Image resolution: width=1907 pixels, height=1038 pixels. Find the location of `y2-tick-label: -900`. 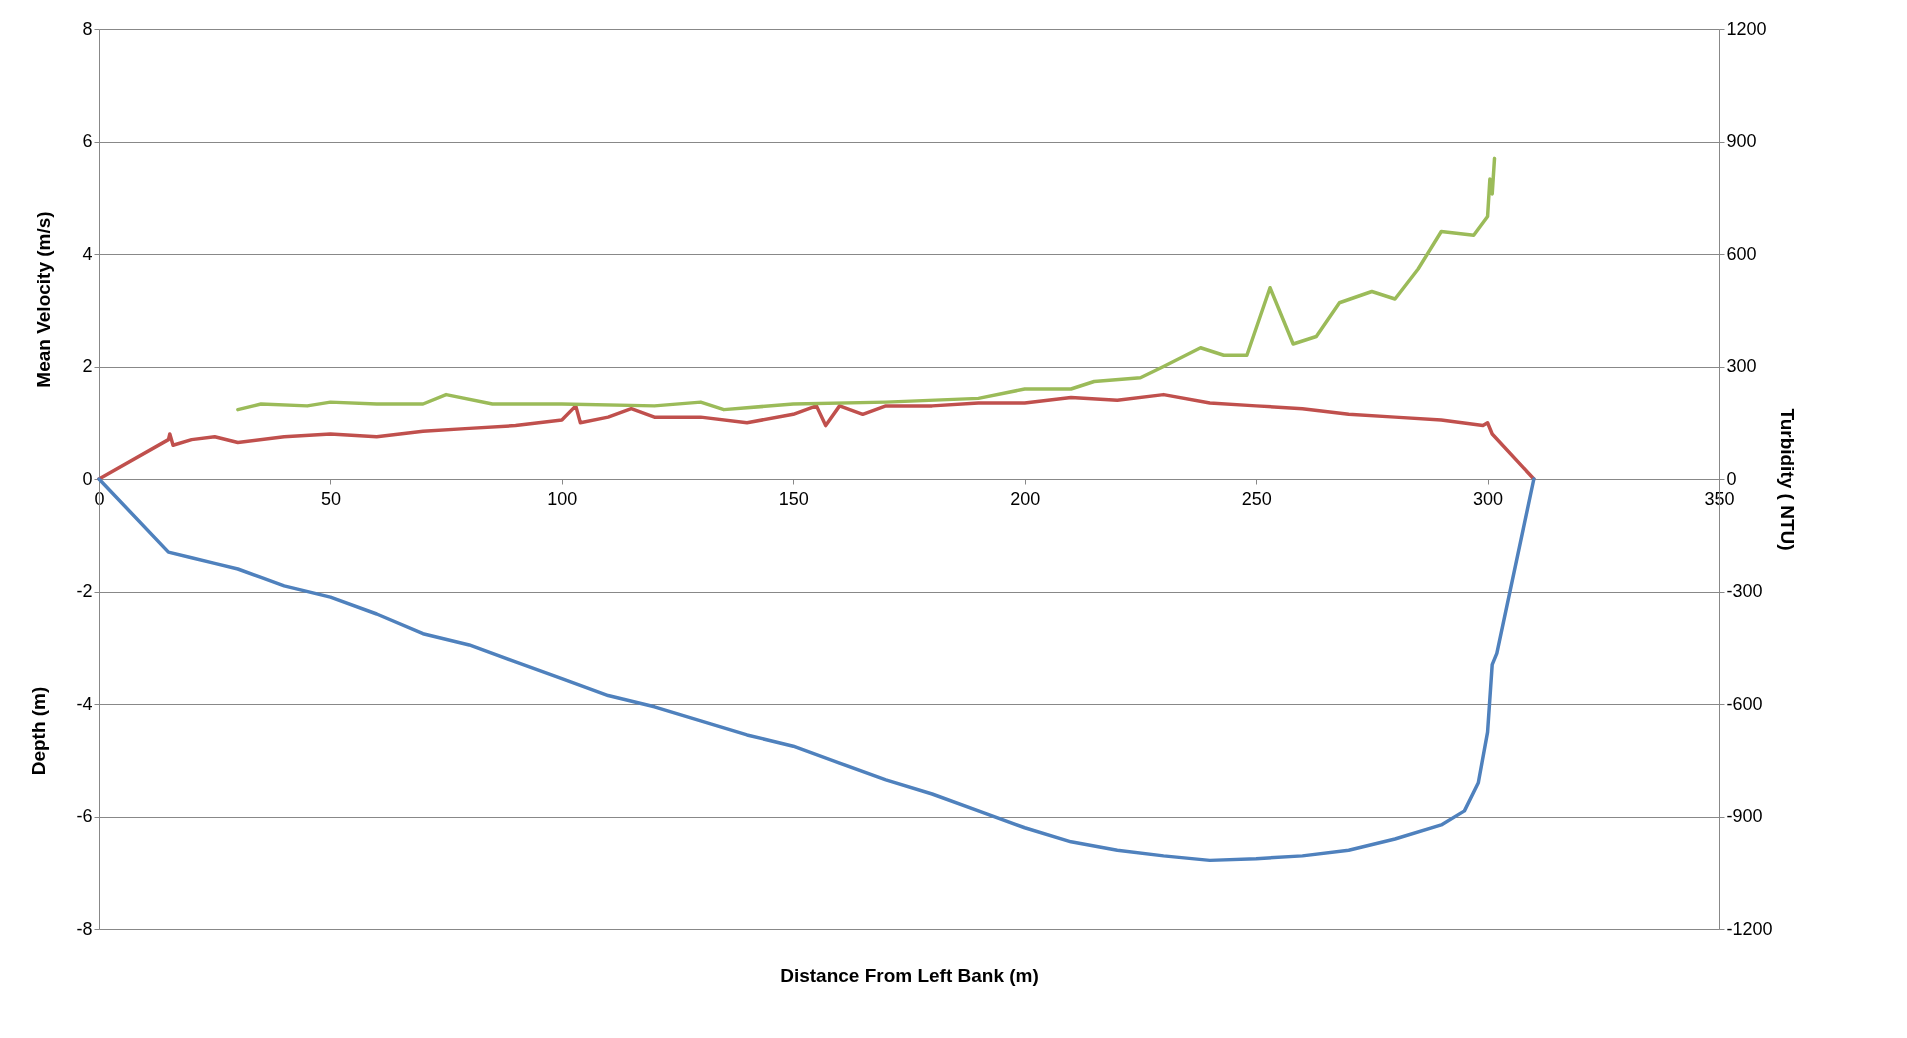

y2-tick-label: -900 is located at coordinates (1744, 816).